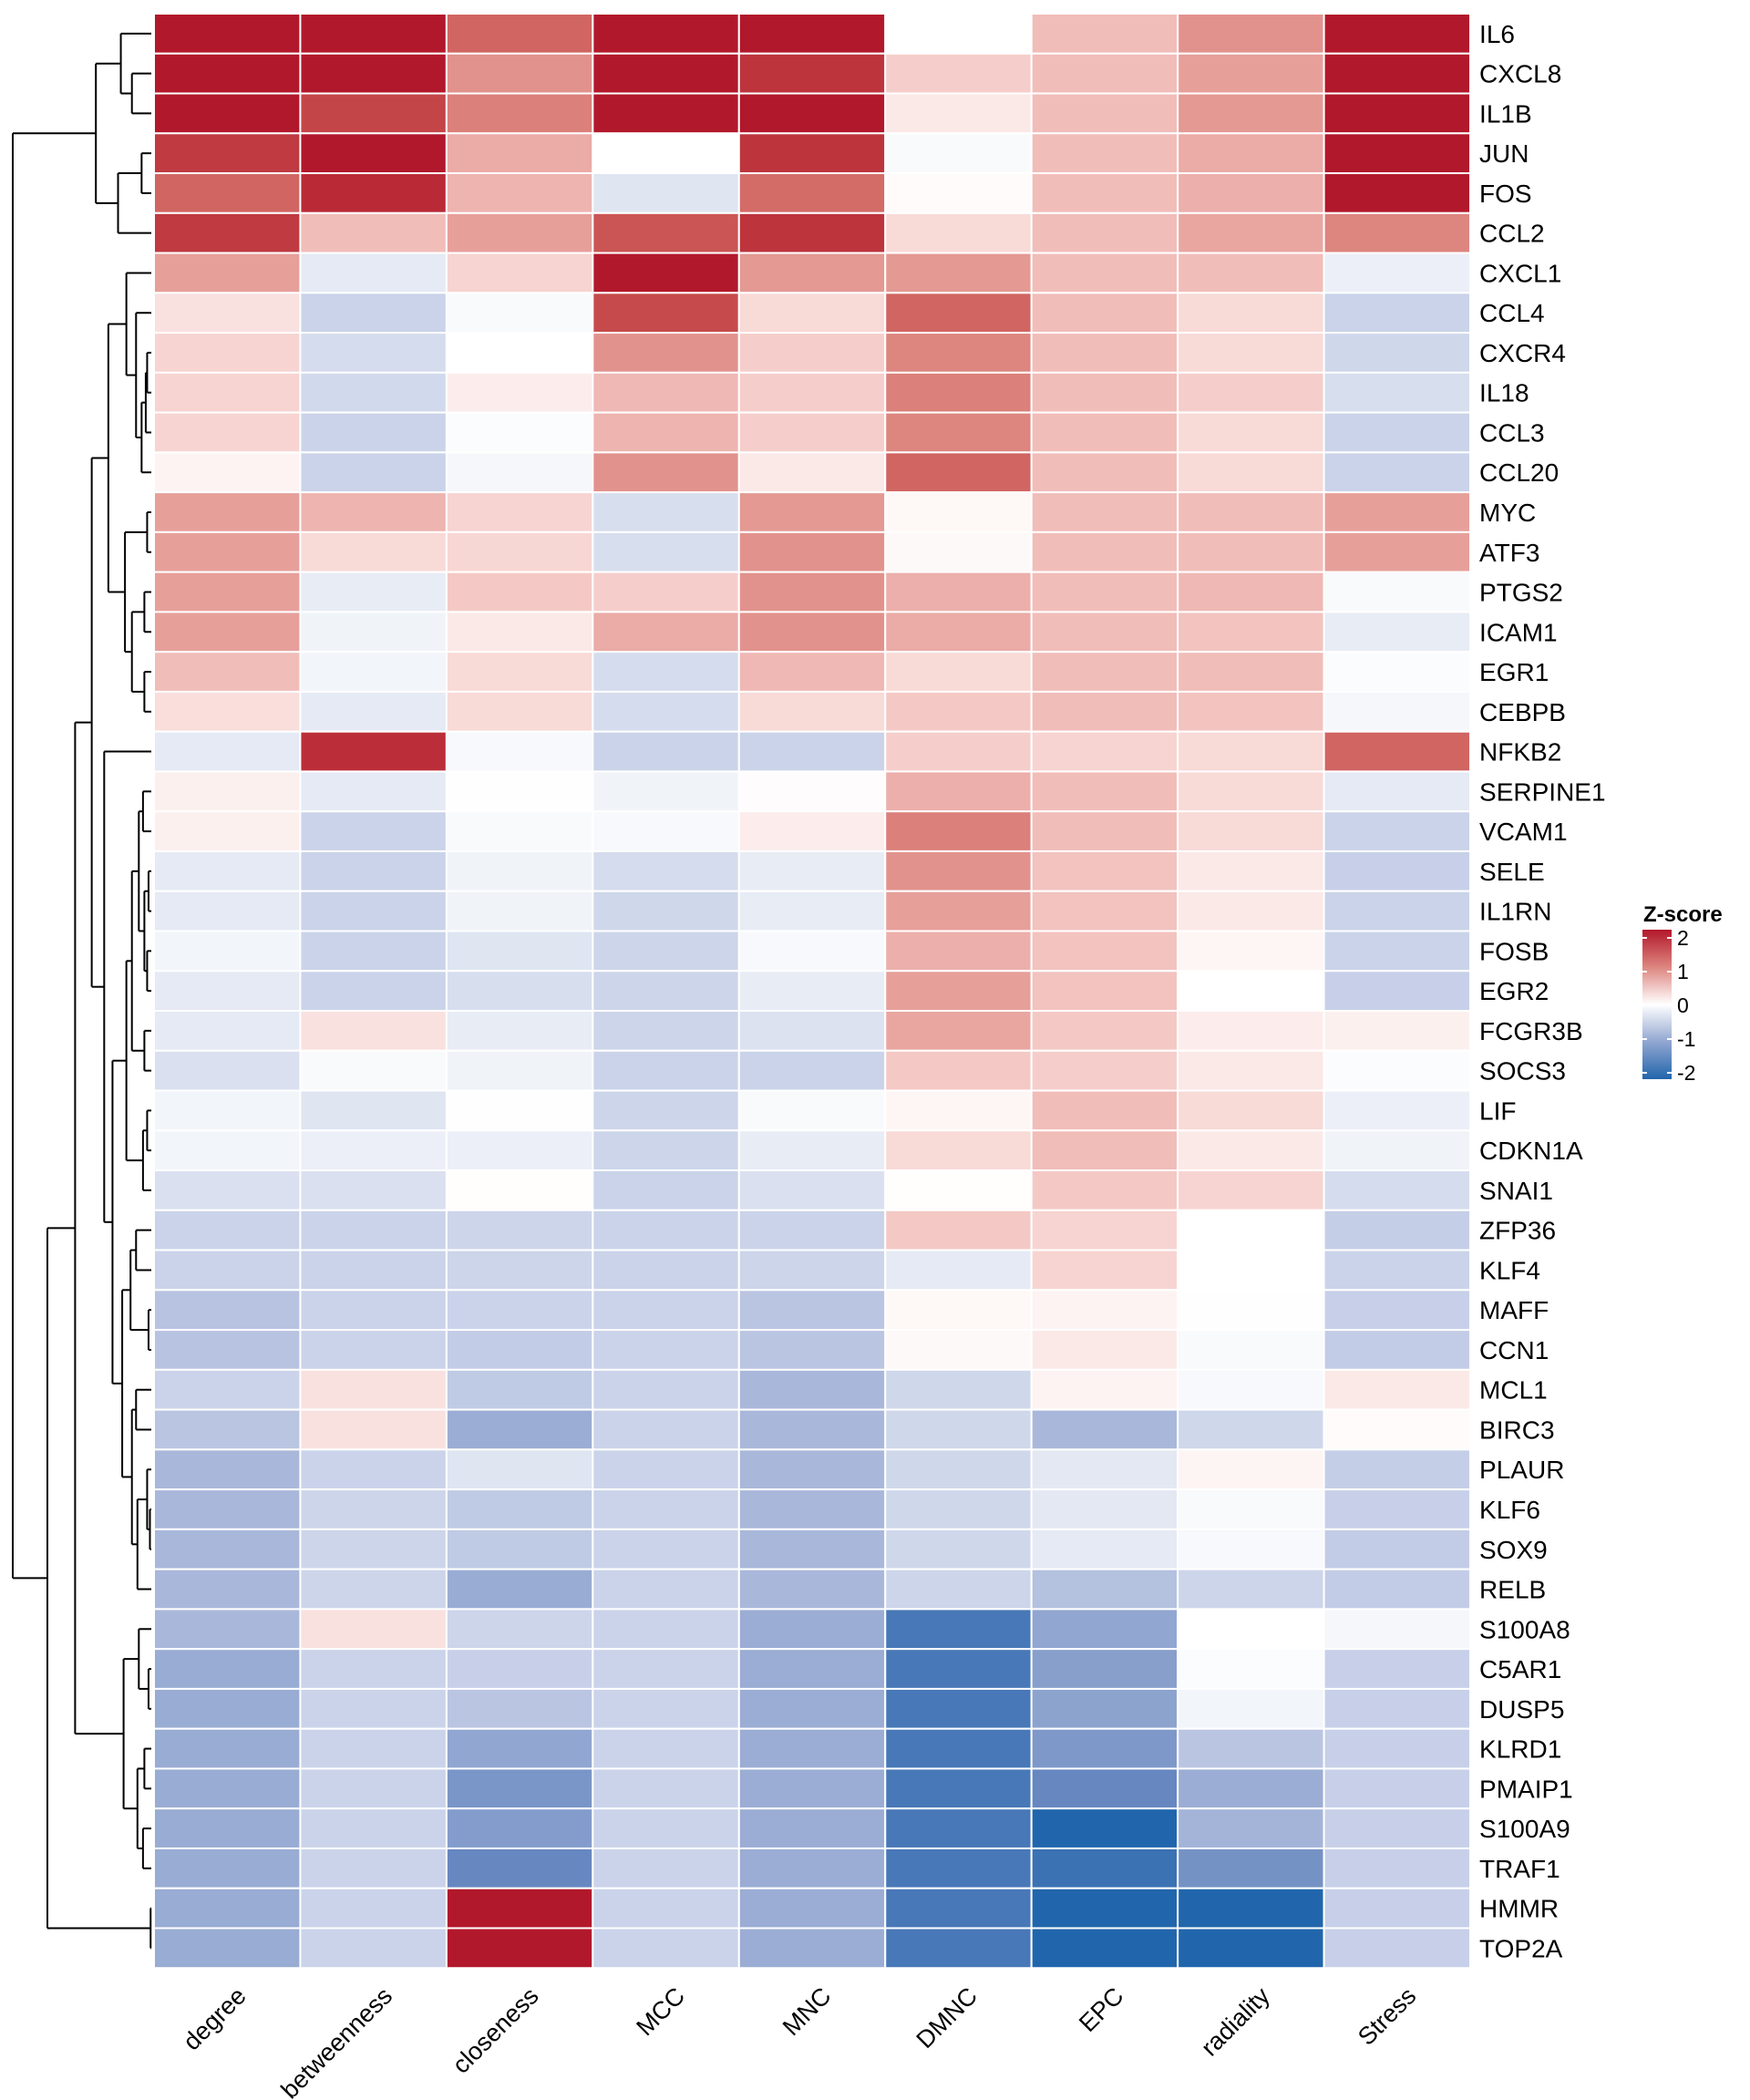  I want to click on heatmap-cell-CDKN1A-degree, so click(228, 1151).